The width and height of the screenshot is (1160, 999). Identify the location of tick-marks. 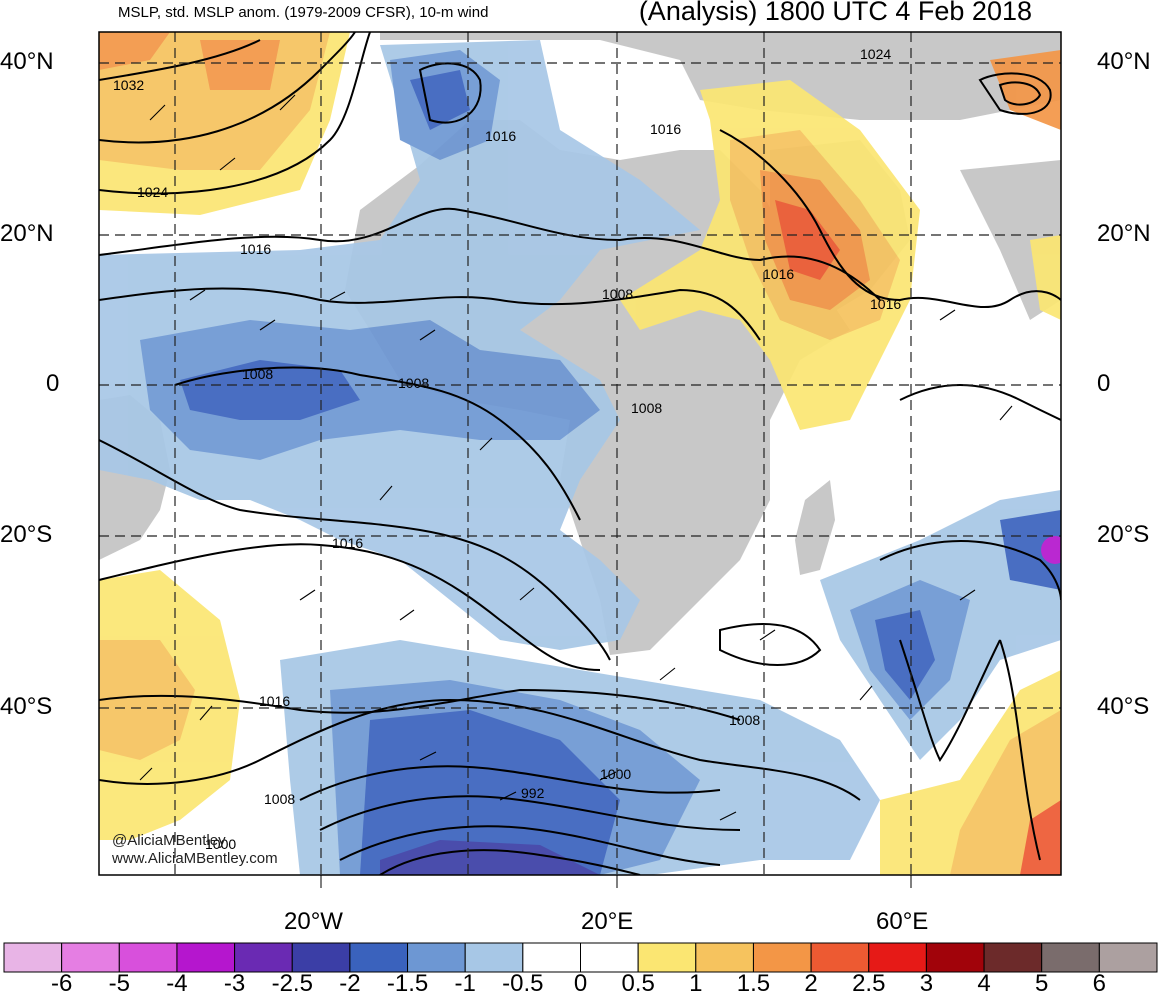
(616, 881).